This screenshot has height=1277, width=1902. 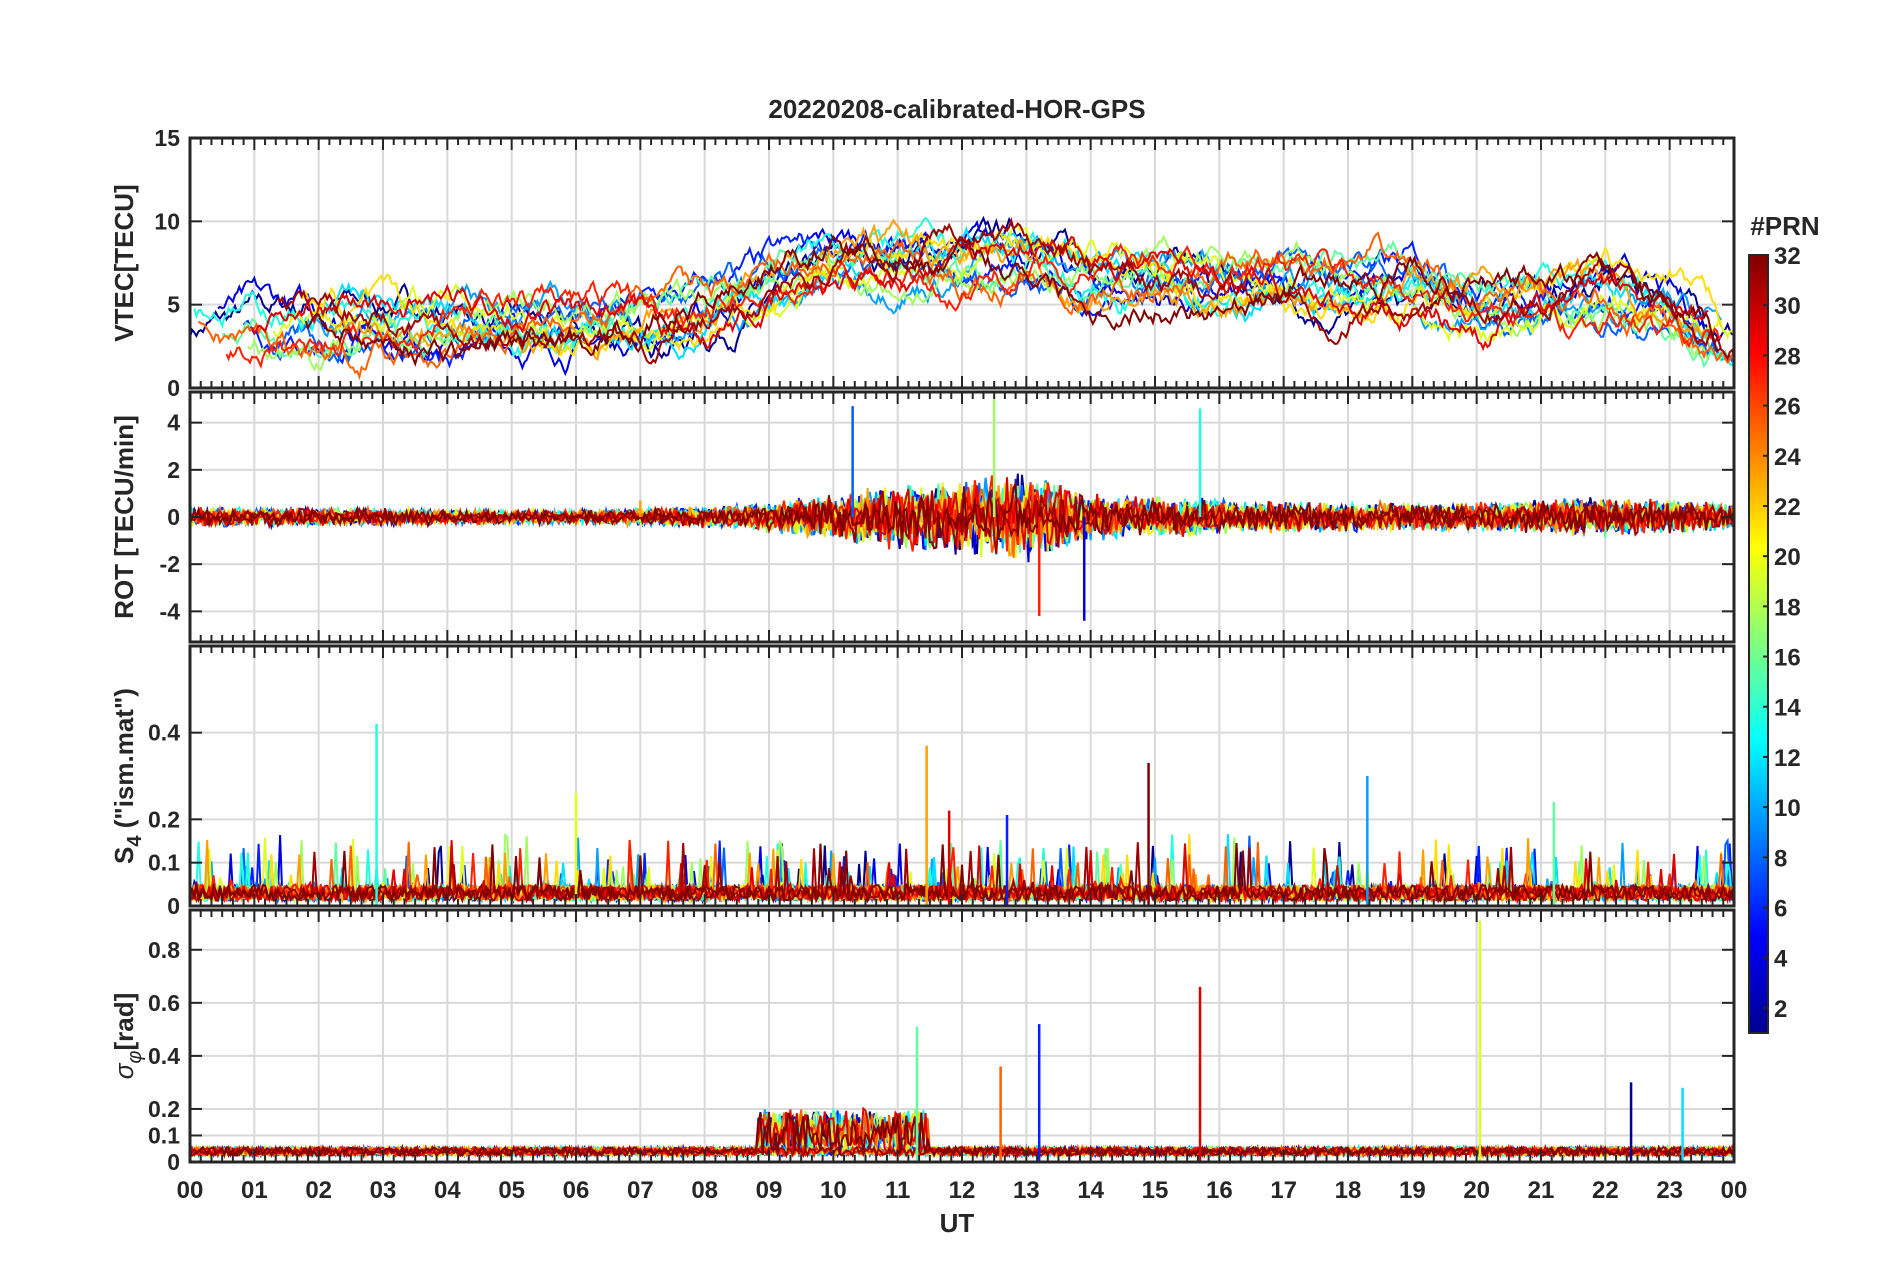 I want to click on y-tick-label: 2, so click(x=173, y=470).